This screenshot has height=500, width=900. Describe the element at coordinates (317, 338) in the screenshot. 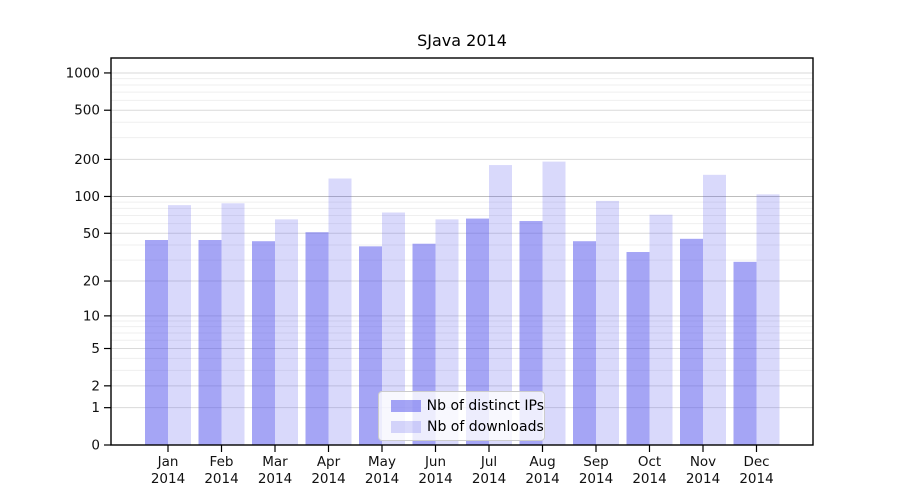

I see `bar-ips-apr` at that location.